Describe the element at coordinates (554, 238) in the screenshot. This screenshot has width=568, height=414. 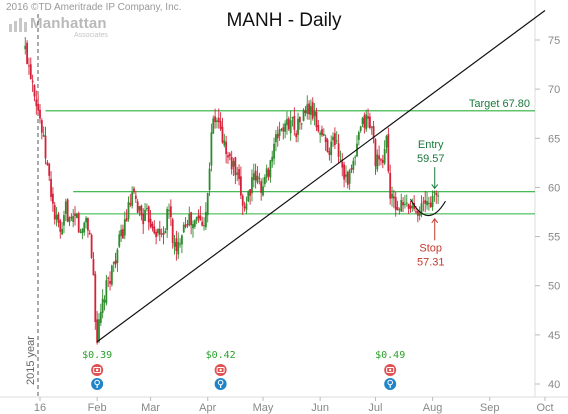
I see `y-tick-label: 55` at that location.